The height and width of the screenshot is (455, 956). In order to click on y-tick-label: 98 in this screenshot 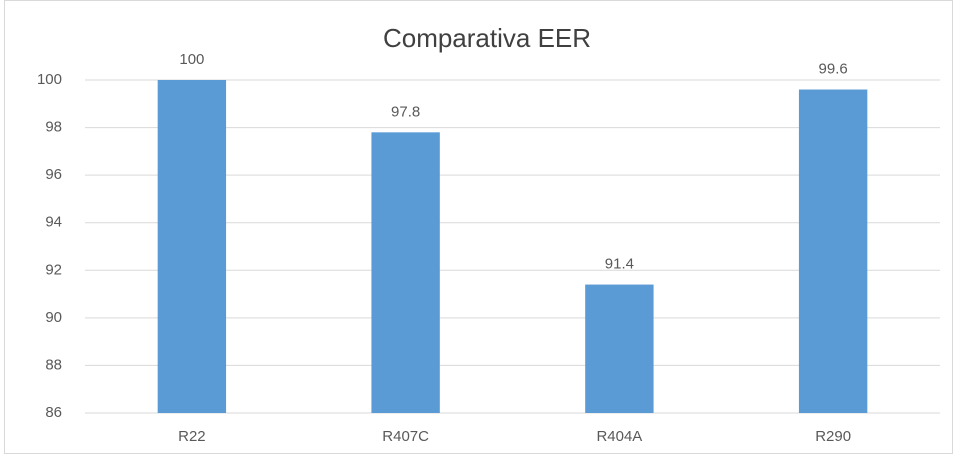, I will do `click(53, 127)`.